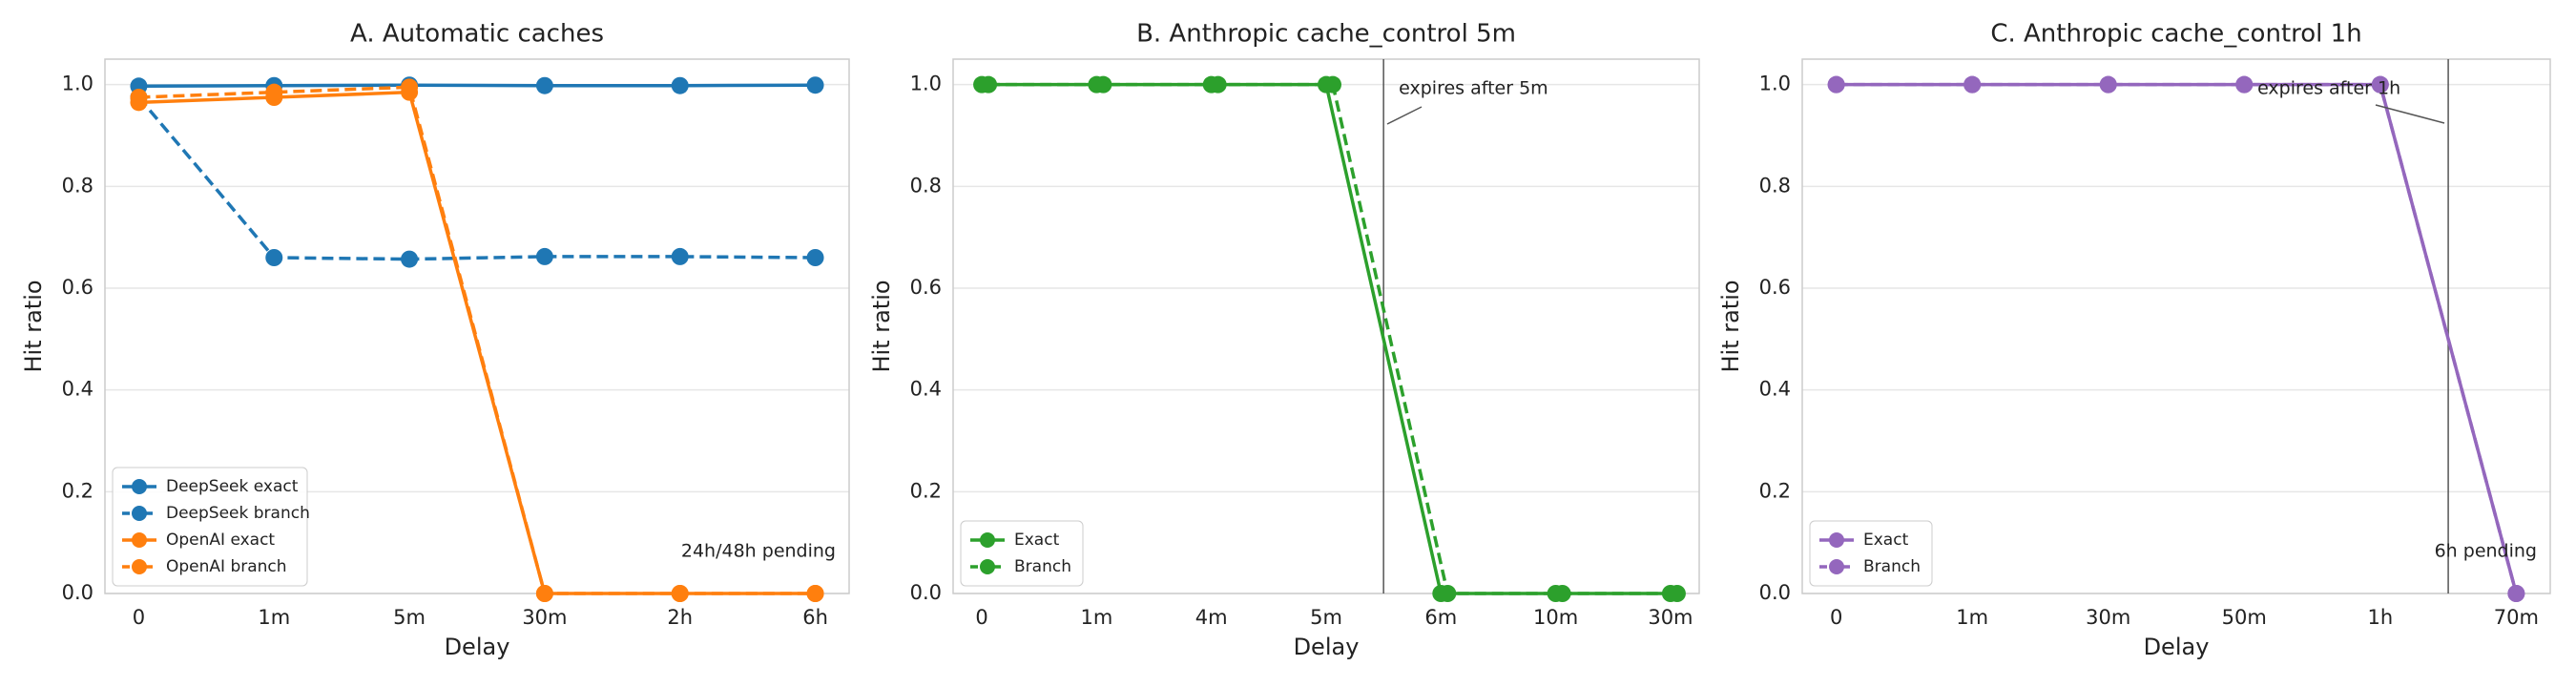  What do you see at coordinates (2486, 551) in the screenshot?
I see `annotation: 6h pending` at bounding box center [2486, 551].